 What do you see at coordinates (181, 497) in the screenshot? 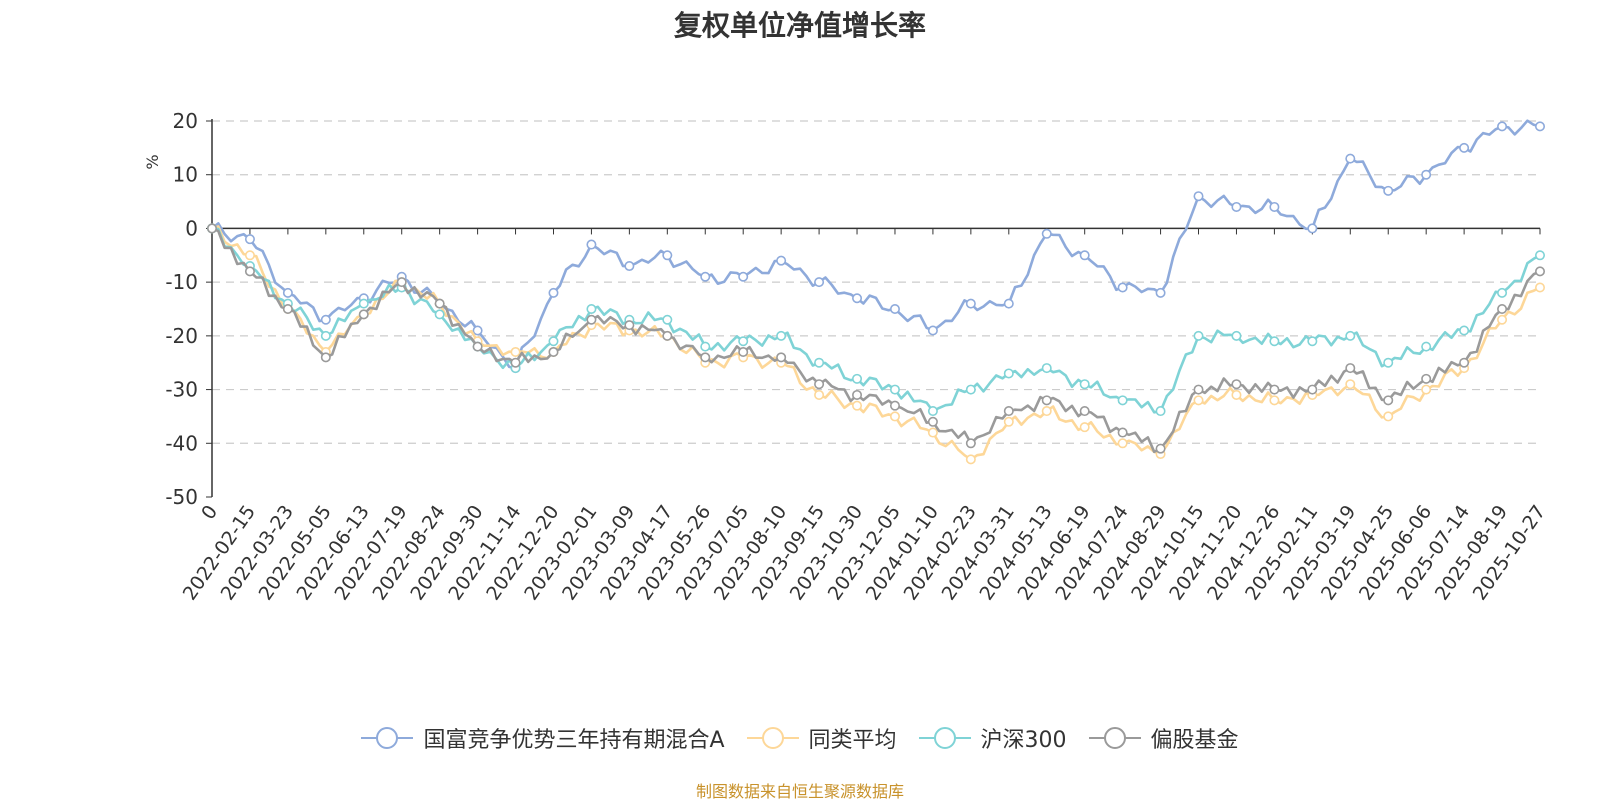
I see `y-tick-label: -50` at bounding box center [181, 497].